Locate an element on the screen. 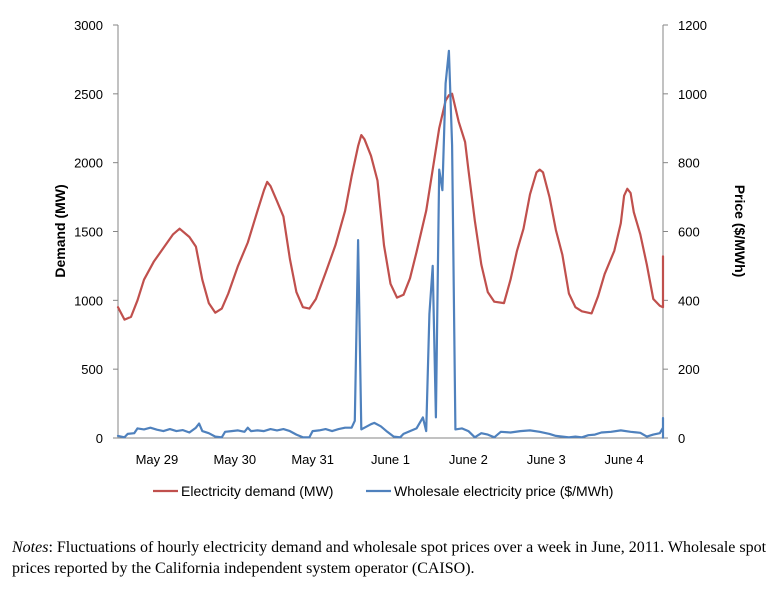 This screenshot has width=783, height=591. right-tick-label: 800 is located at coordinates (689, 163).